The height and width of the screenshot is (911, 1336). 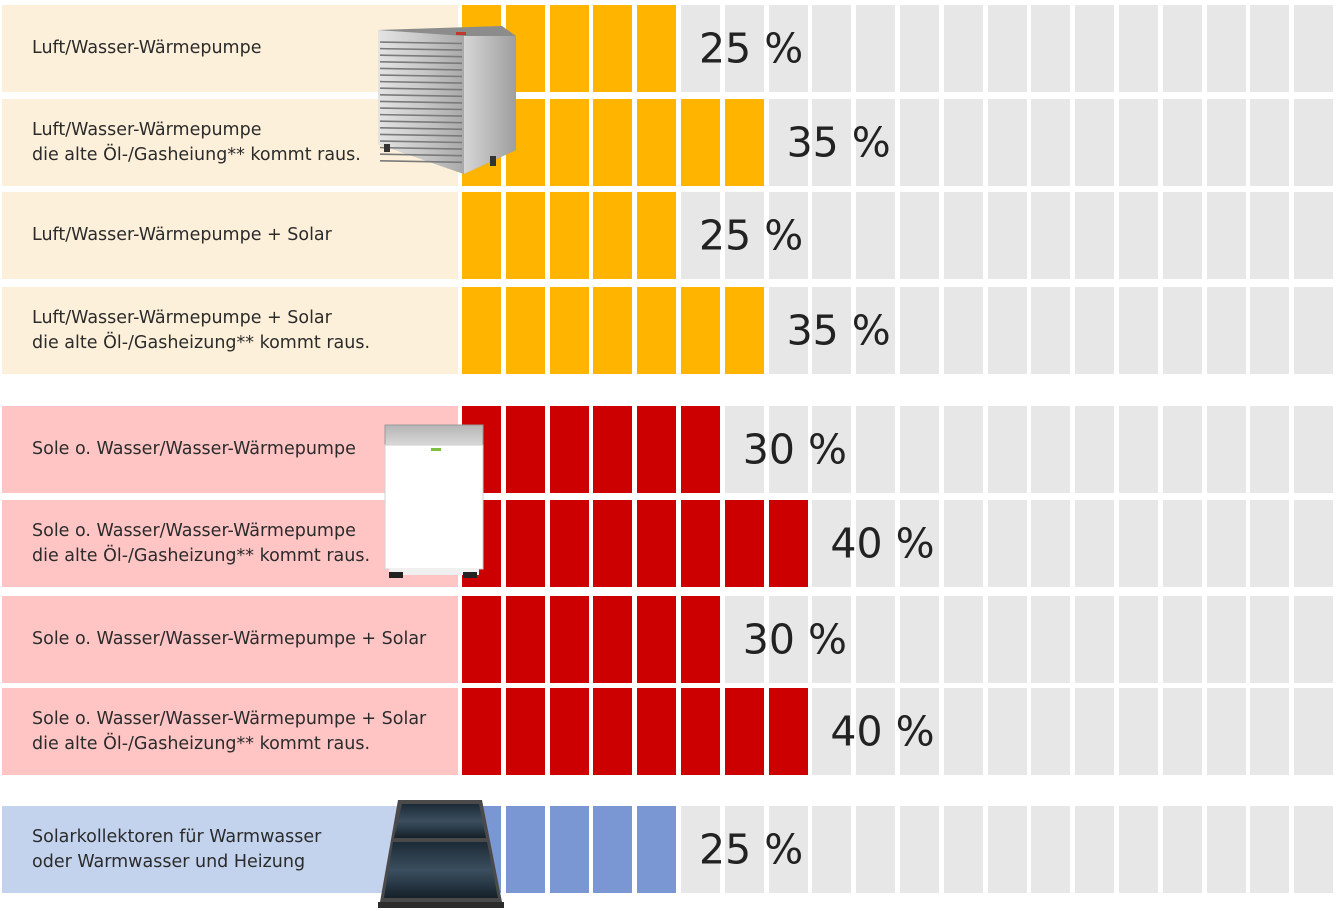 What do you see at coordinates (230, 235) in the screenshot?
I see `row-label: Luft/Wasser-Wärmepumpe + Solar` at bounding box center [230, 235].